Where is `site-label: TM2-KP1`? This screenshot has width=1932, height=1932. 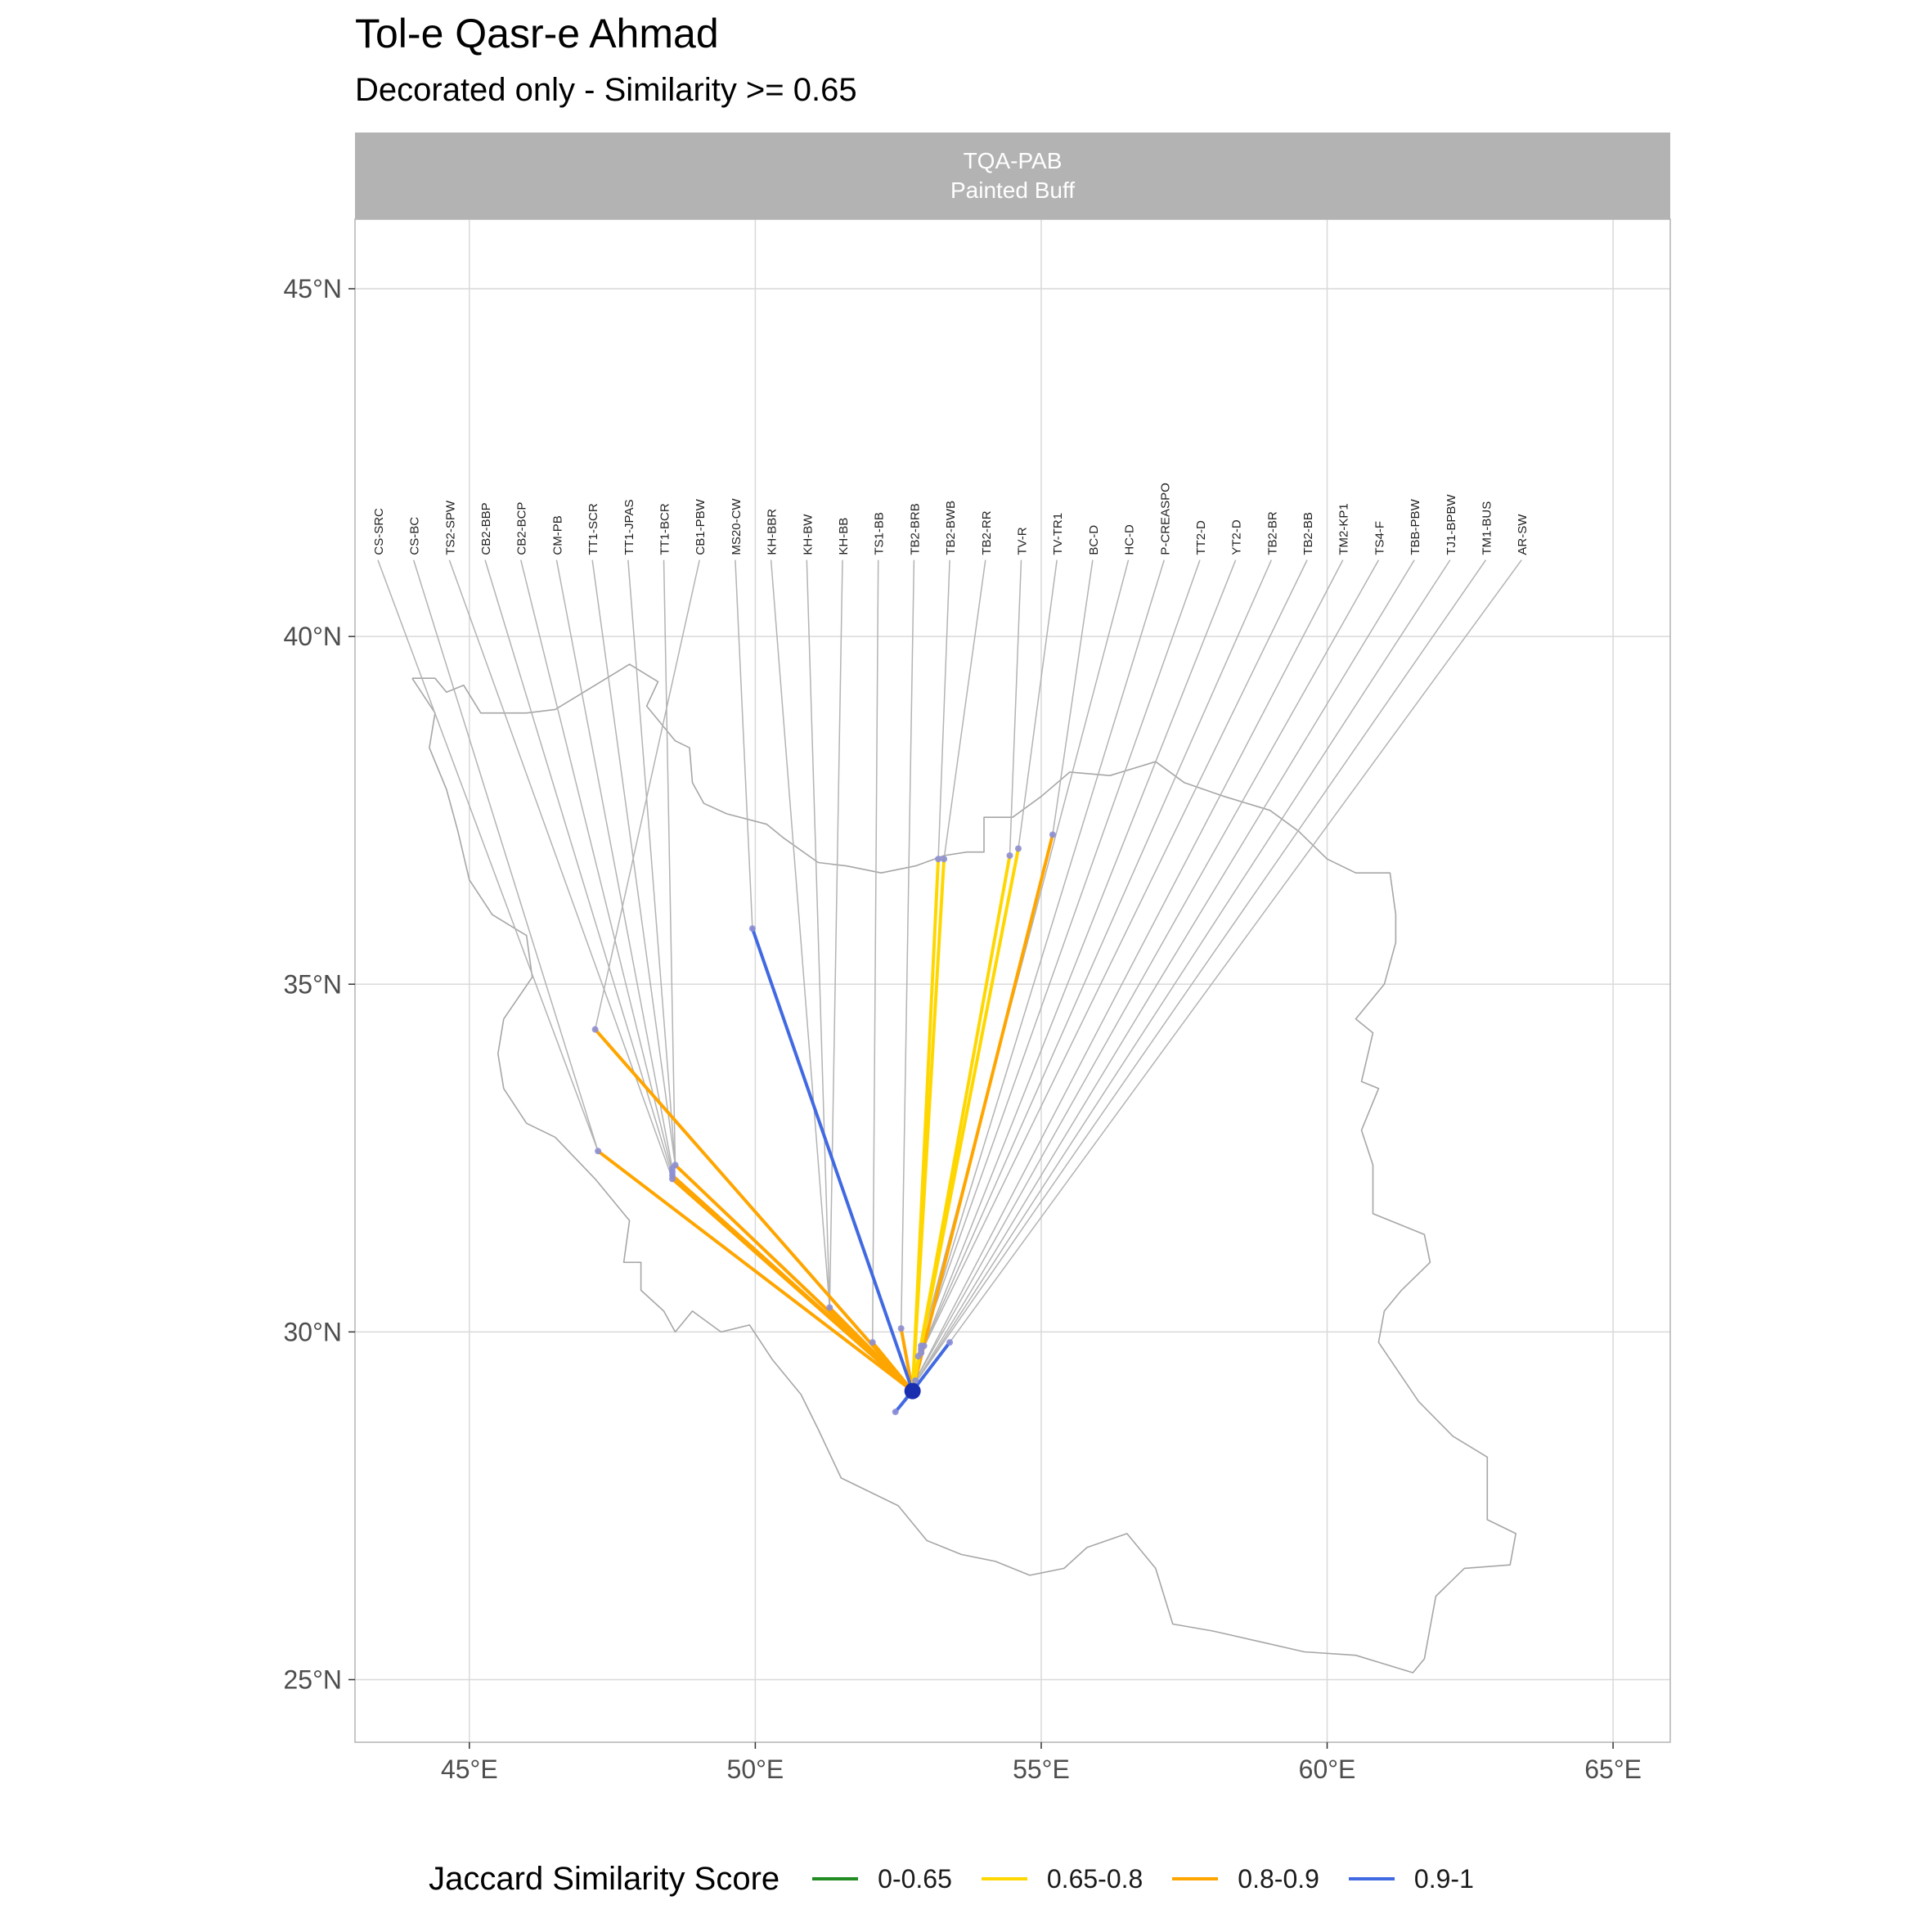 site-label: TM2-KP1 is located at coordinates (1344, 529).